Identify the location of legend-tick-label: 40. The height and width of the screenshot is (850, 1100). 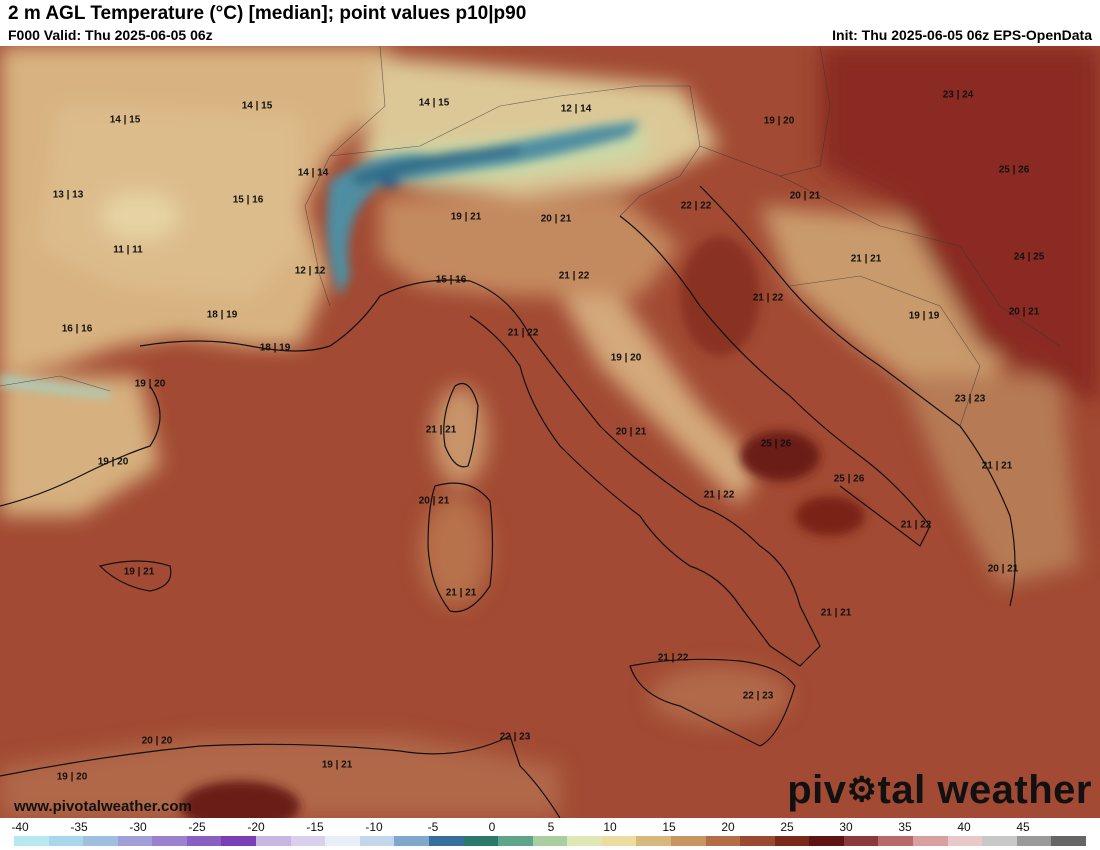
(964, 827).